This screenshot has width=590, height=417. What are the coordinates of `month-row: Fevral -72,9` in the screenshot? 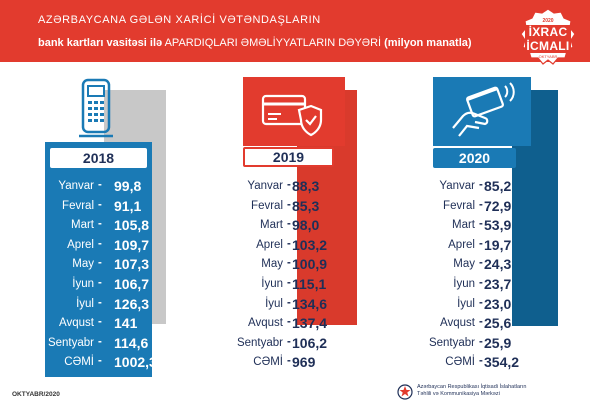 It's located at (295, 207).